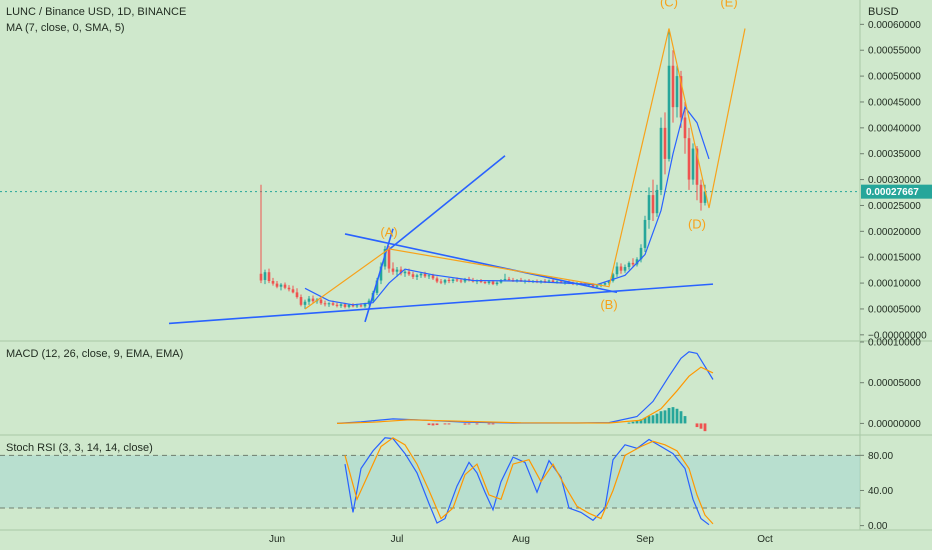  I want to click on price-axis-unit: BUSD, so click(883, 12).